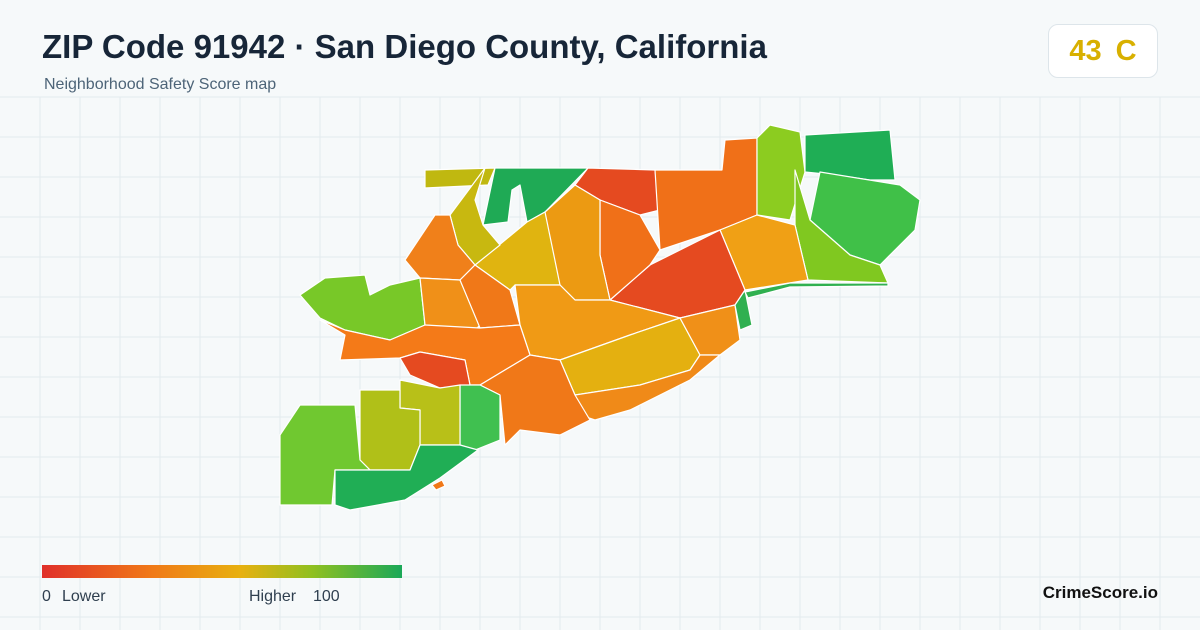 This screenshot has width=1200, height=630. Describe the element at coordinates (1085, 50) in the screenshot. I see `score-value: 43` at that location.